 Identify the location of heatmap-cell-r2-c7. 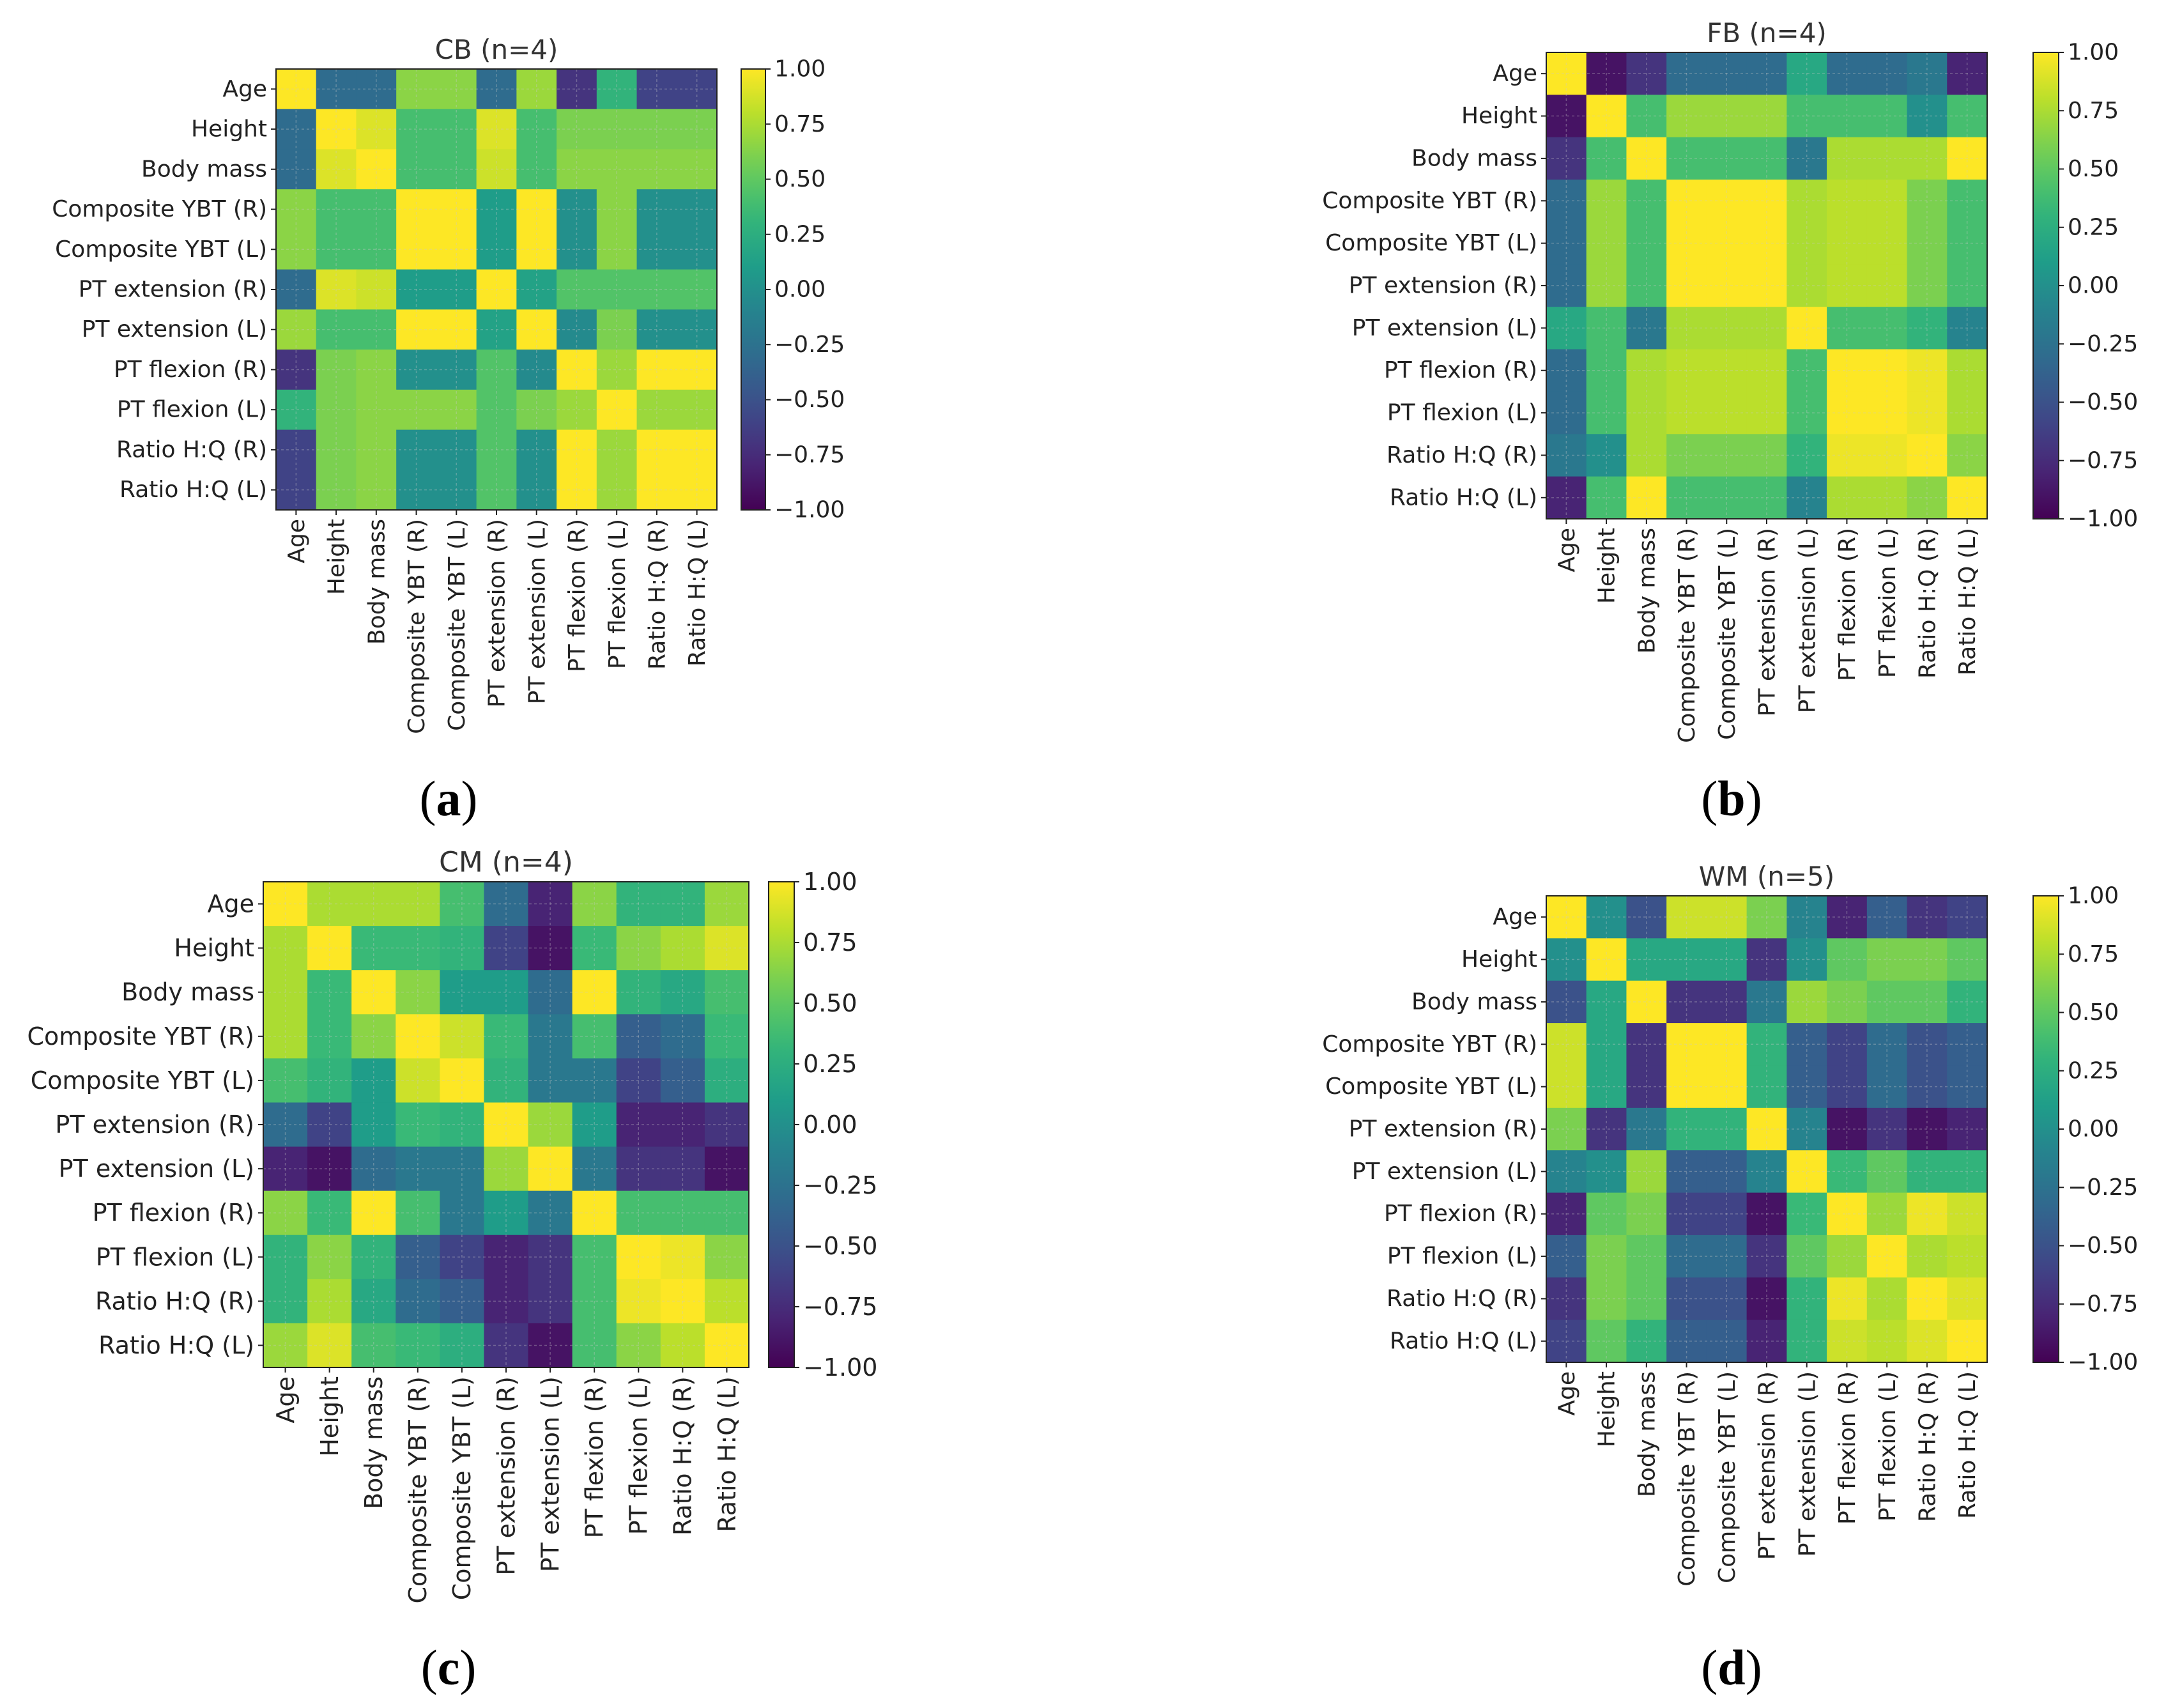
(577, 169).